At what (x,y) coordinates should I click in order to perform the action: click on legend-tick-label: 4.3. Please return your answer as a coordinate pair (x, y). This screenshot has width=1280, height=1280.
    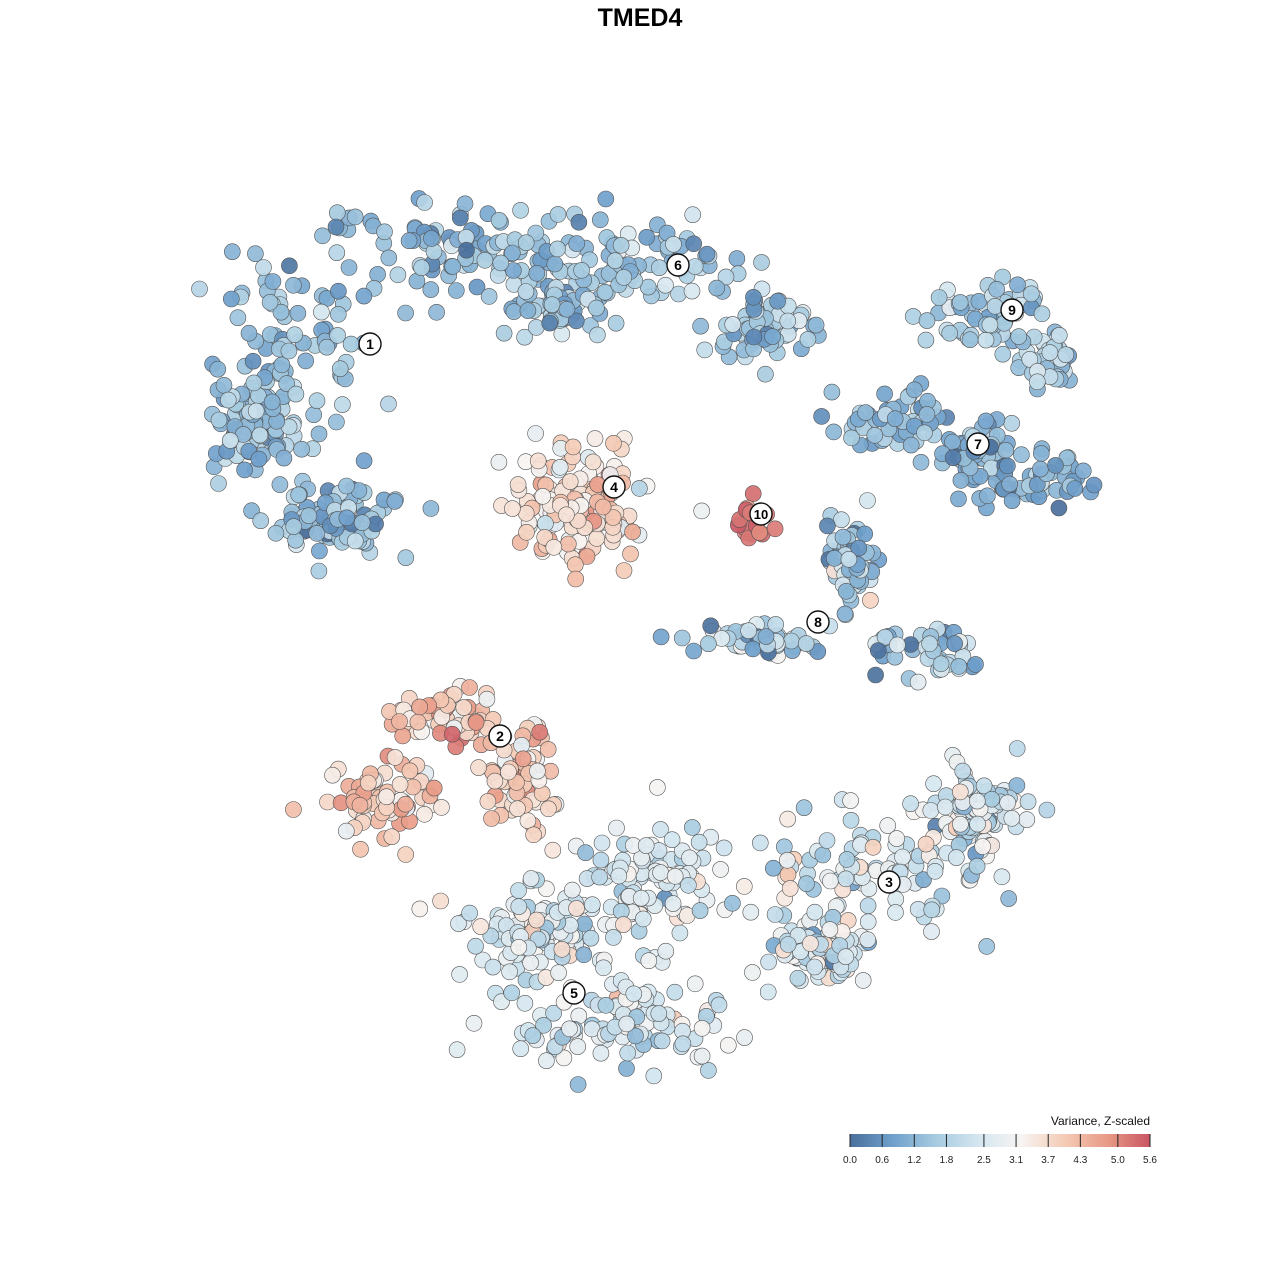
    Looking at the image, I should click on (1080, 1160).